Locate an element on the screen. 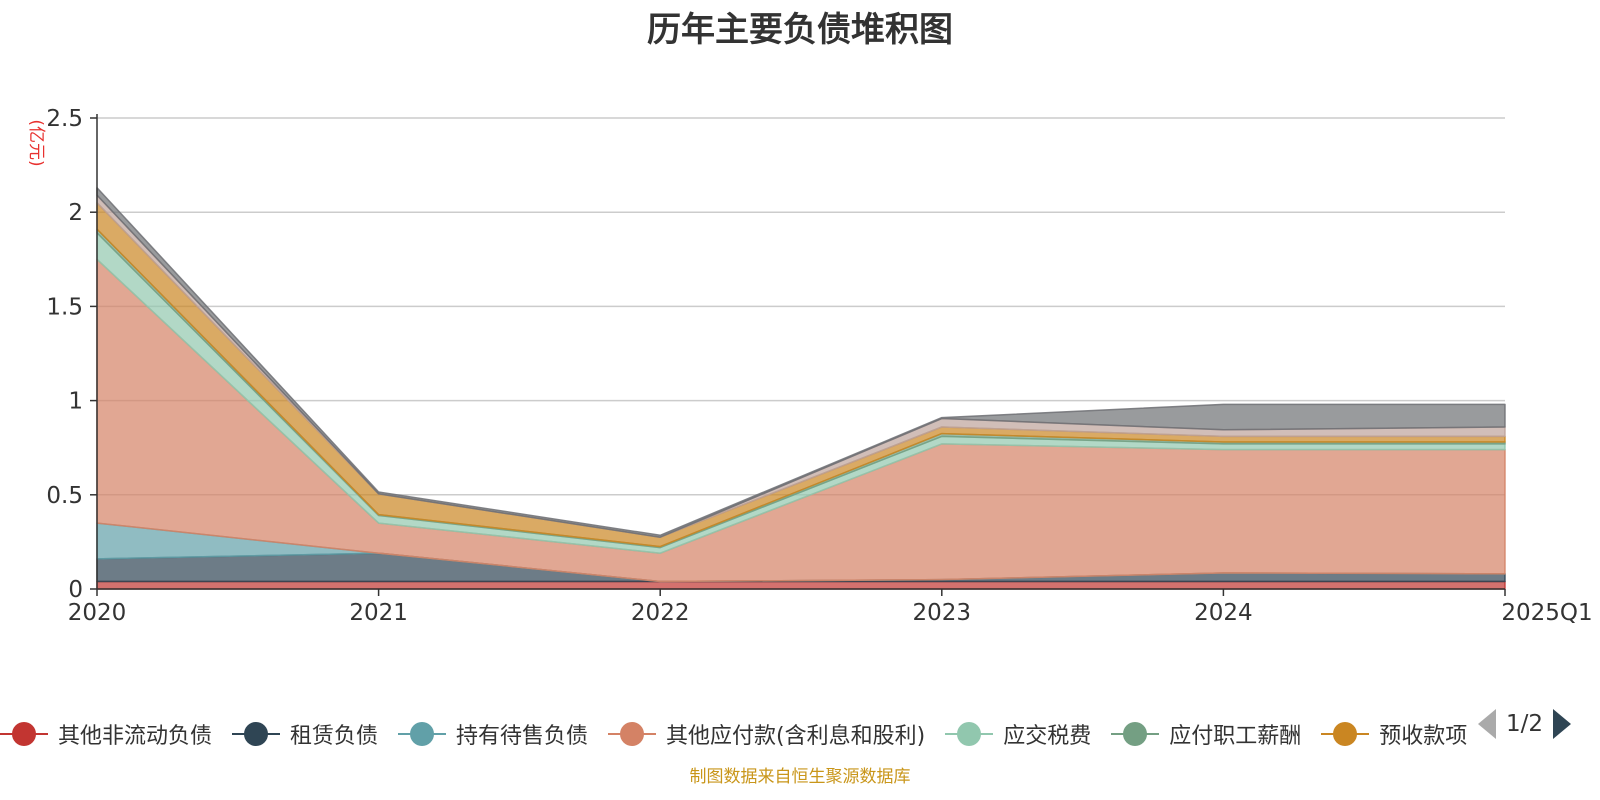  legend-label: 应付职工薪酬 is located at coordinates (1235, 736).